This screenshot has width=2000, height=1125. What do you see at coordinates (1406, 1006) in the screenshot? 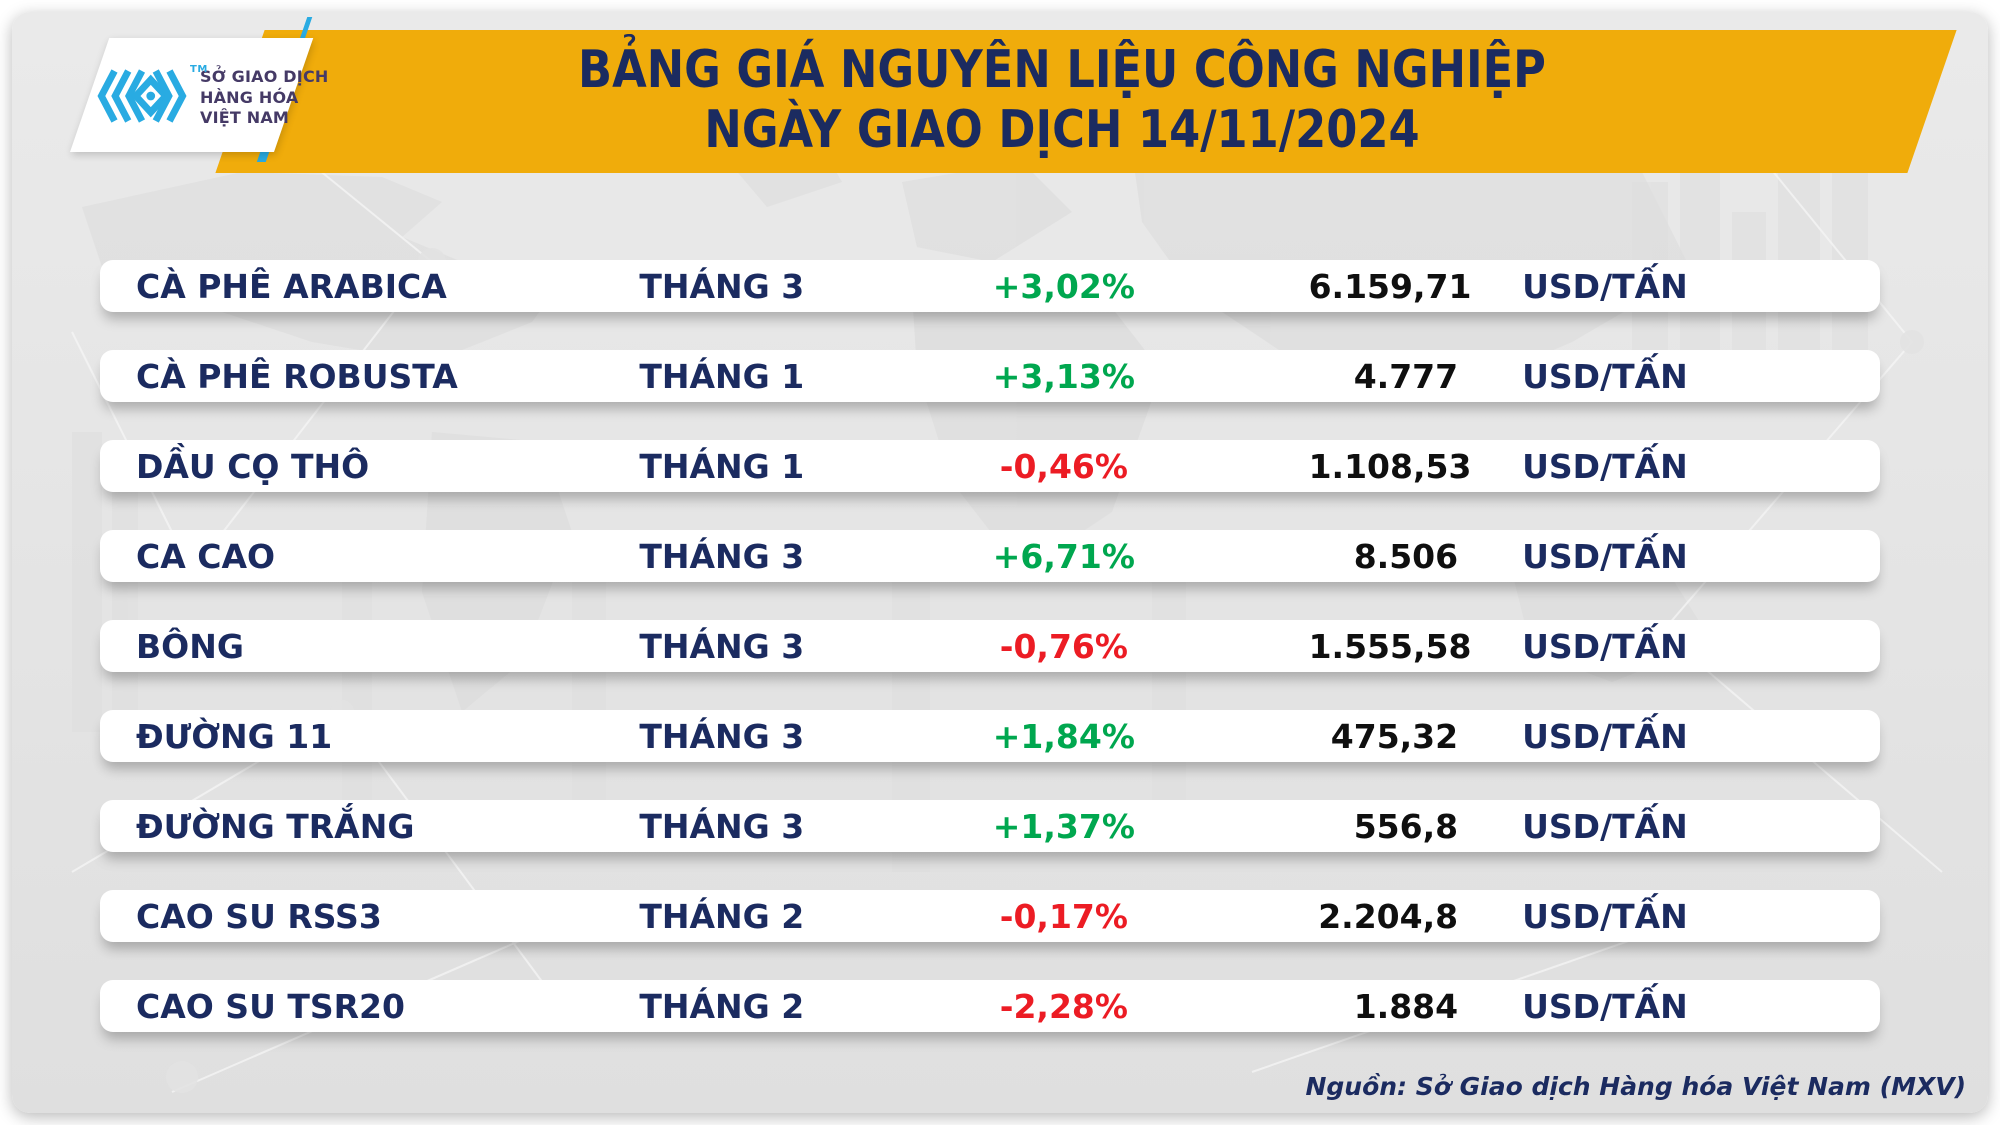
I see `price-value: 1.884` at bounding box center [1406, 1006].